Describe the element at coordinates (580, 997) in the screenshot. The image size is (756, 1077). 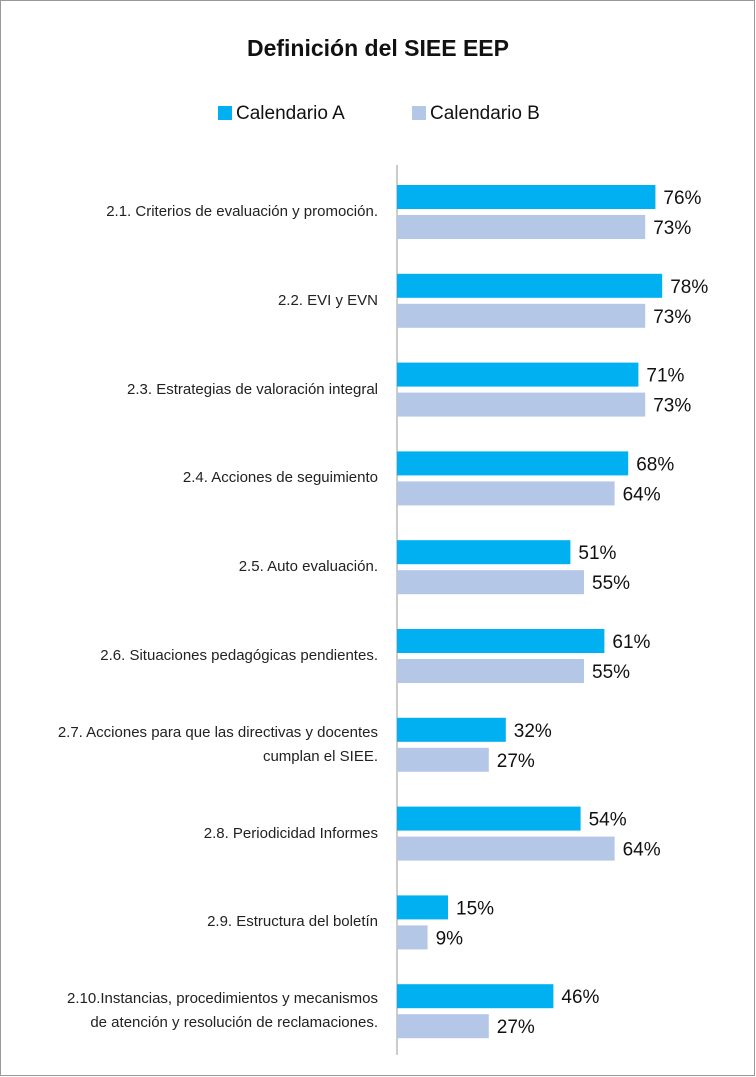
I see `value-label: 46%` at that location.